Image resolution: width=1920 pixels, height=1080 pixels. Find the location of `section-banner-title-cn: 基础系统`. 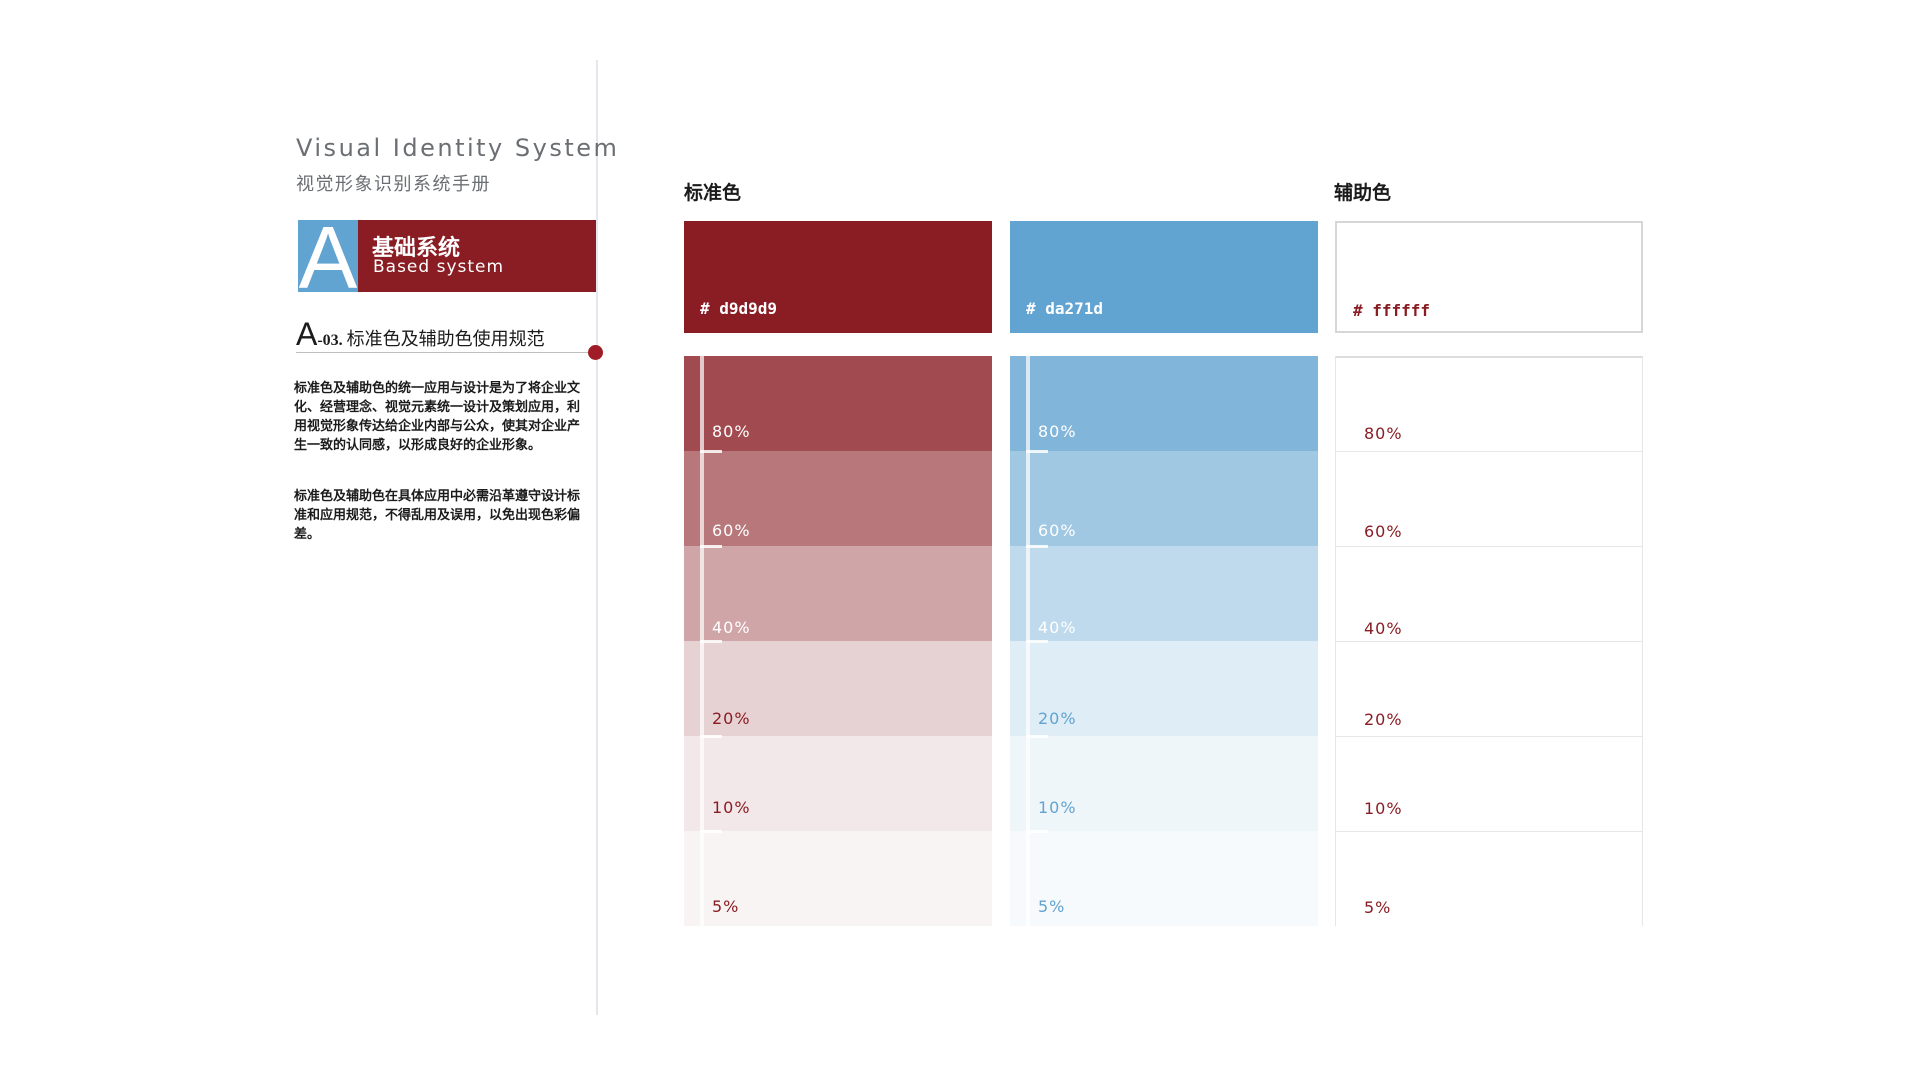

section-banner-title-cn: 基础系统 is located at coordinates (416, 248).